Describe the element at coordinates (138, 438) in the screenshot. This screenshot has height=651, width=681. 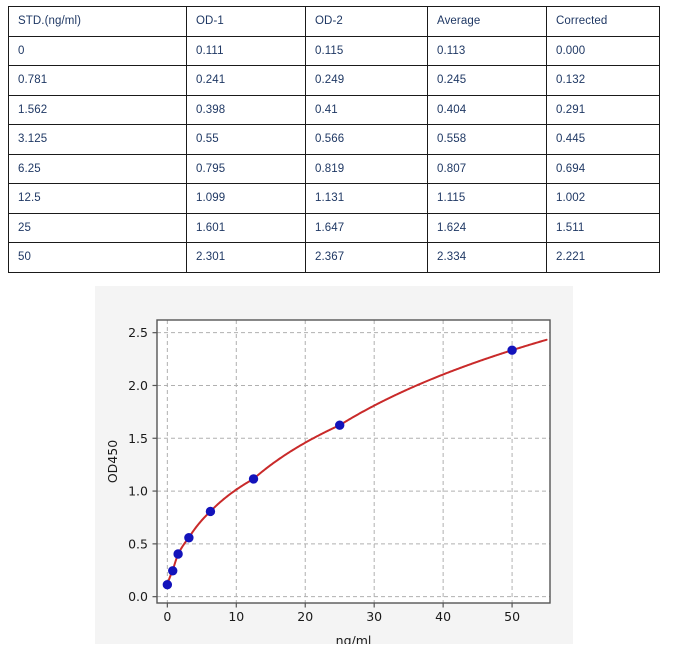
I see `y-tick-label: 1.5` at that location.